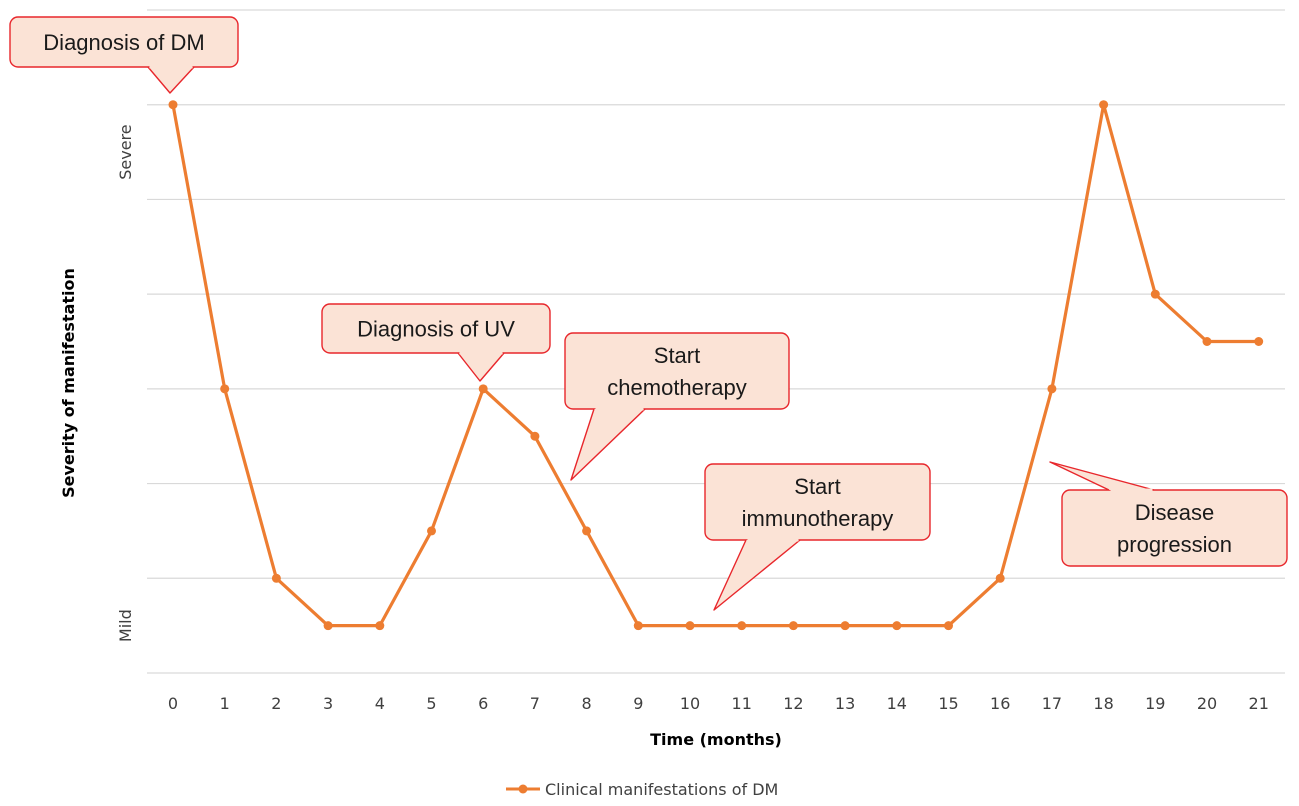 The image size is (1299, 806). What do you see at coordinates (535, 703) in the screenshot?
I see `x-tick-label: 7` at bounding box center [535, 703].